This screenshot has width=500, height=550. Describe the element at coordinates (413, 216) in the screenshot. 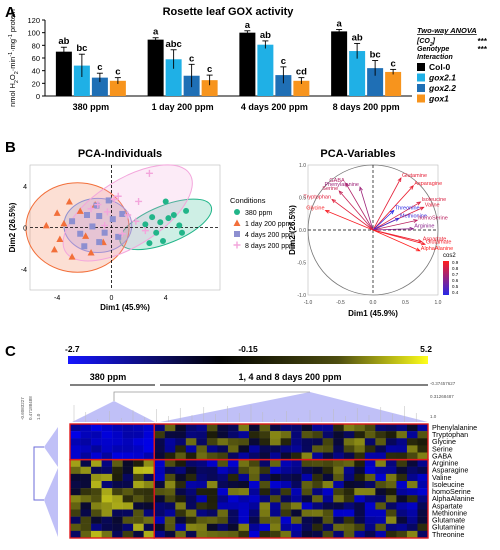

I see `variable-label: Methionine` at that location.